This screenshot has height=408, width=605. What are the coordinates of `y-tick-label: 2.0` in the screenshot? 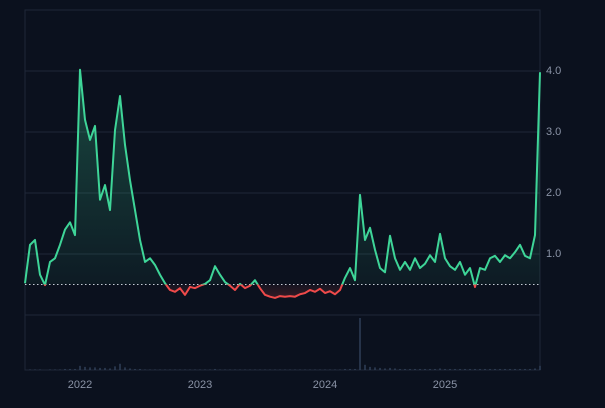 It's located at (553, 193).